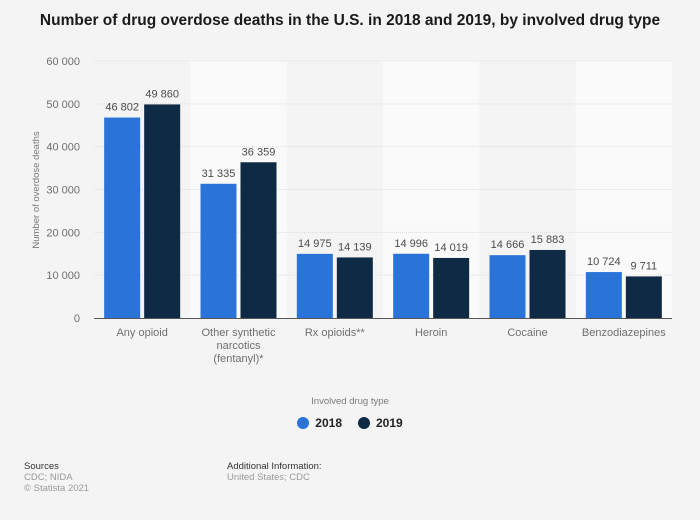  I want to click on data-label-2019: 14 019, so click(451, 248).